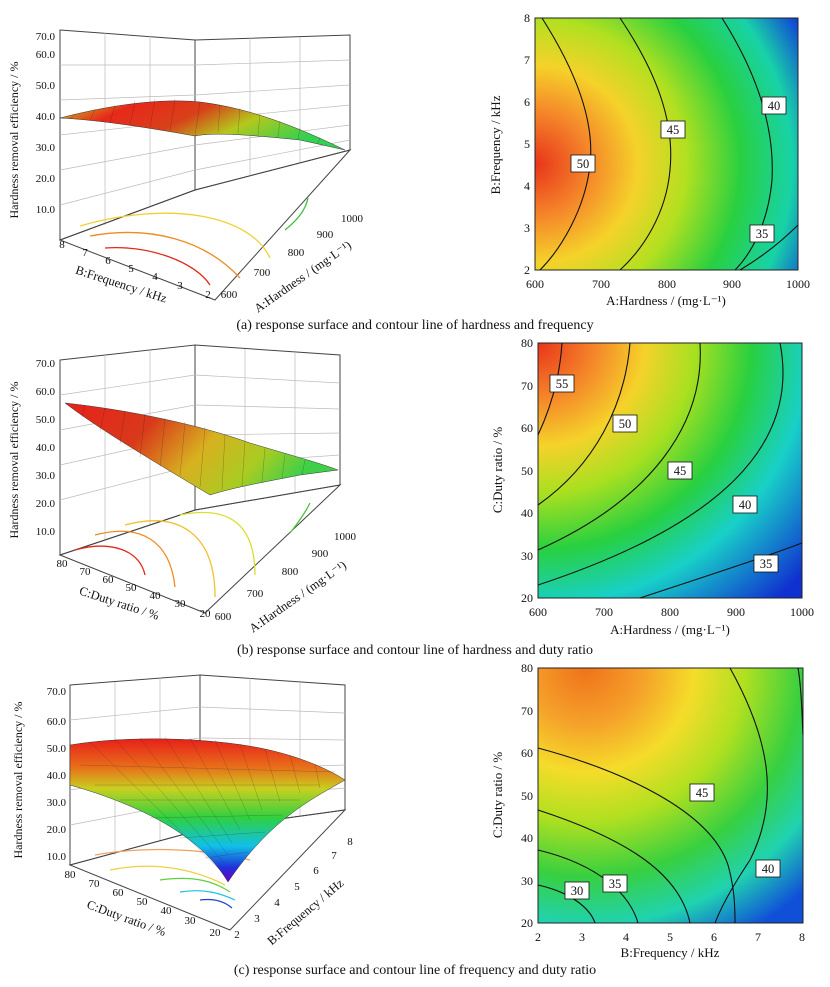 This screenshot has width=830, height=987. Describe the element at coordinates (131, 269) in the screenshot. I see `left-tick: 5` at that location.